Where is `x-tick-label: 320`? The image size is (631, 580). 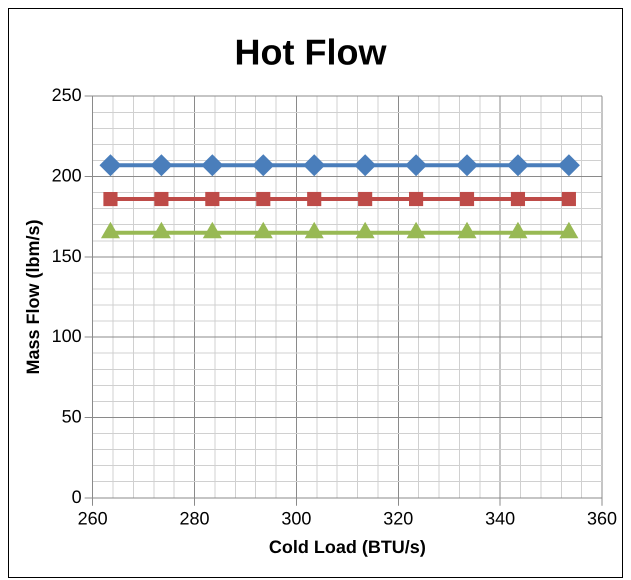 x-tick-label: 320 is located at coordinates (398, 518).